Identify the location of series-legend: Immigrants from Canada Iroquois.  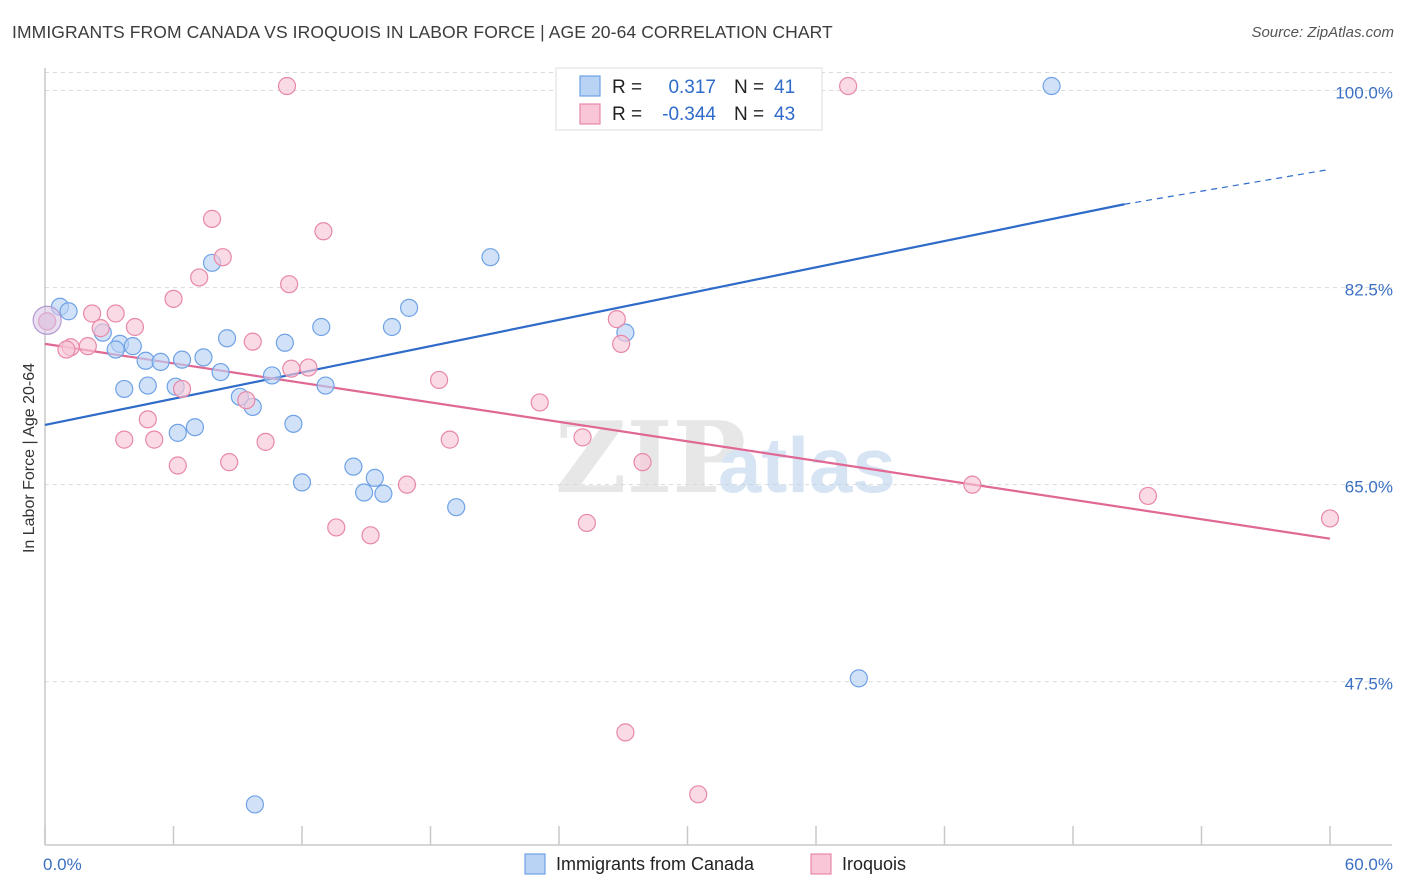
(715, 864).